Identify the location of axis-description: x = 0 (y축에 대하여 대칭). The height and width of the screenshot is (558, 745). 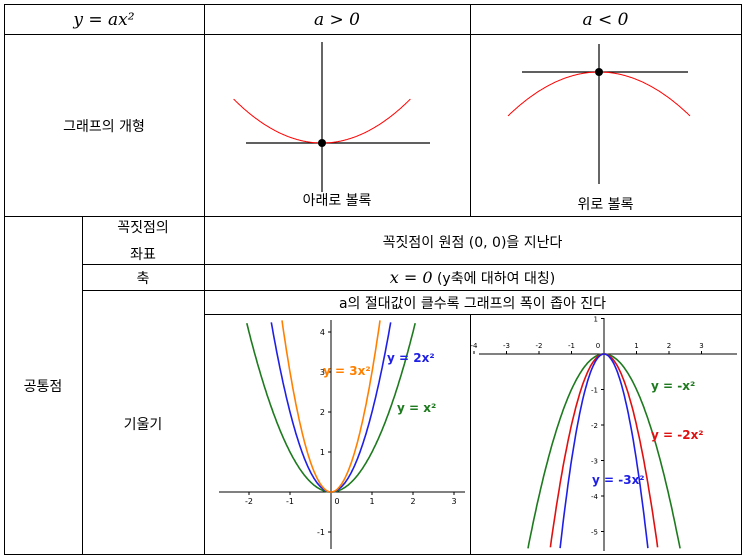
(472, 278).